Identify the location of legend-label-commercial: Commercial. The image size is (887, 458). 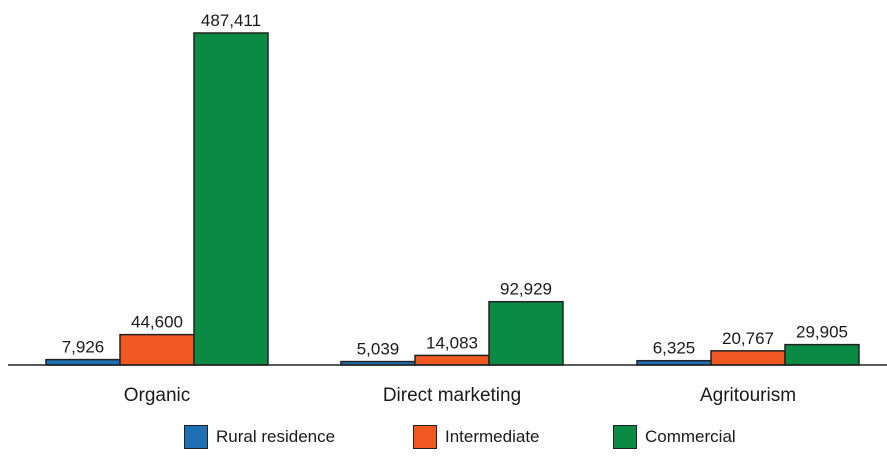
(690, 436).